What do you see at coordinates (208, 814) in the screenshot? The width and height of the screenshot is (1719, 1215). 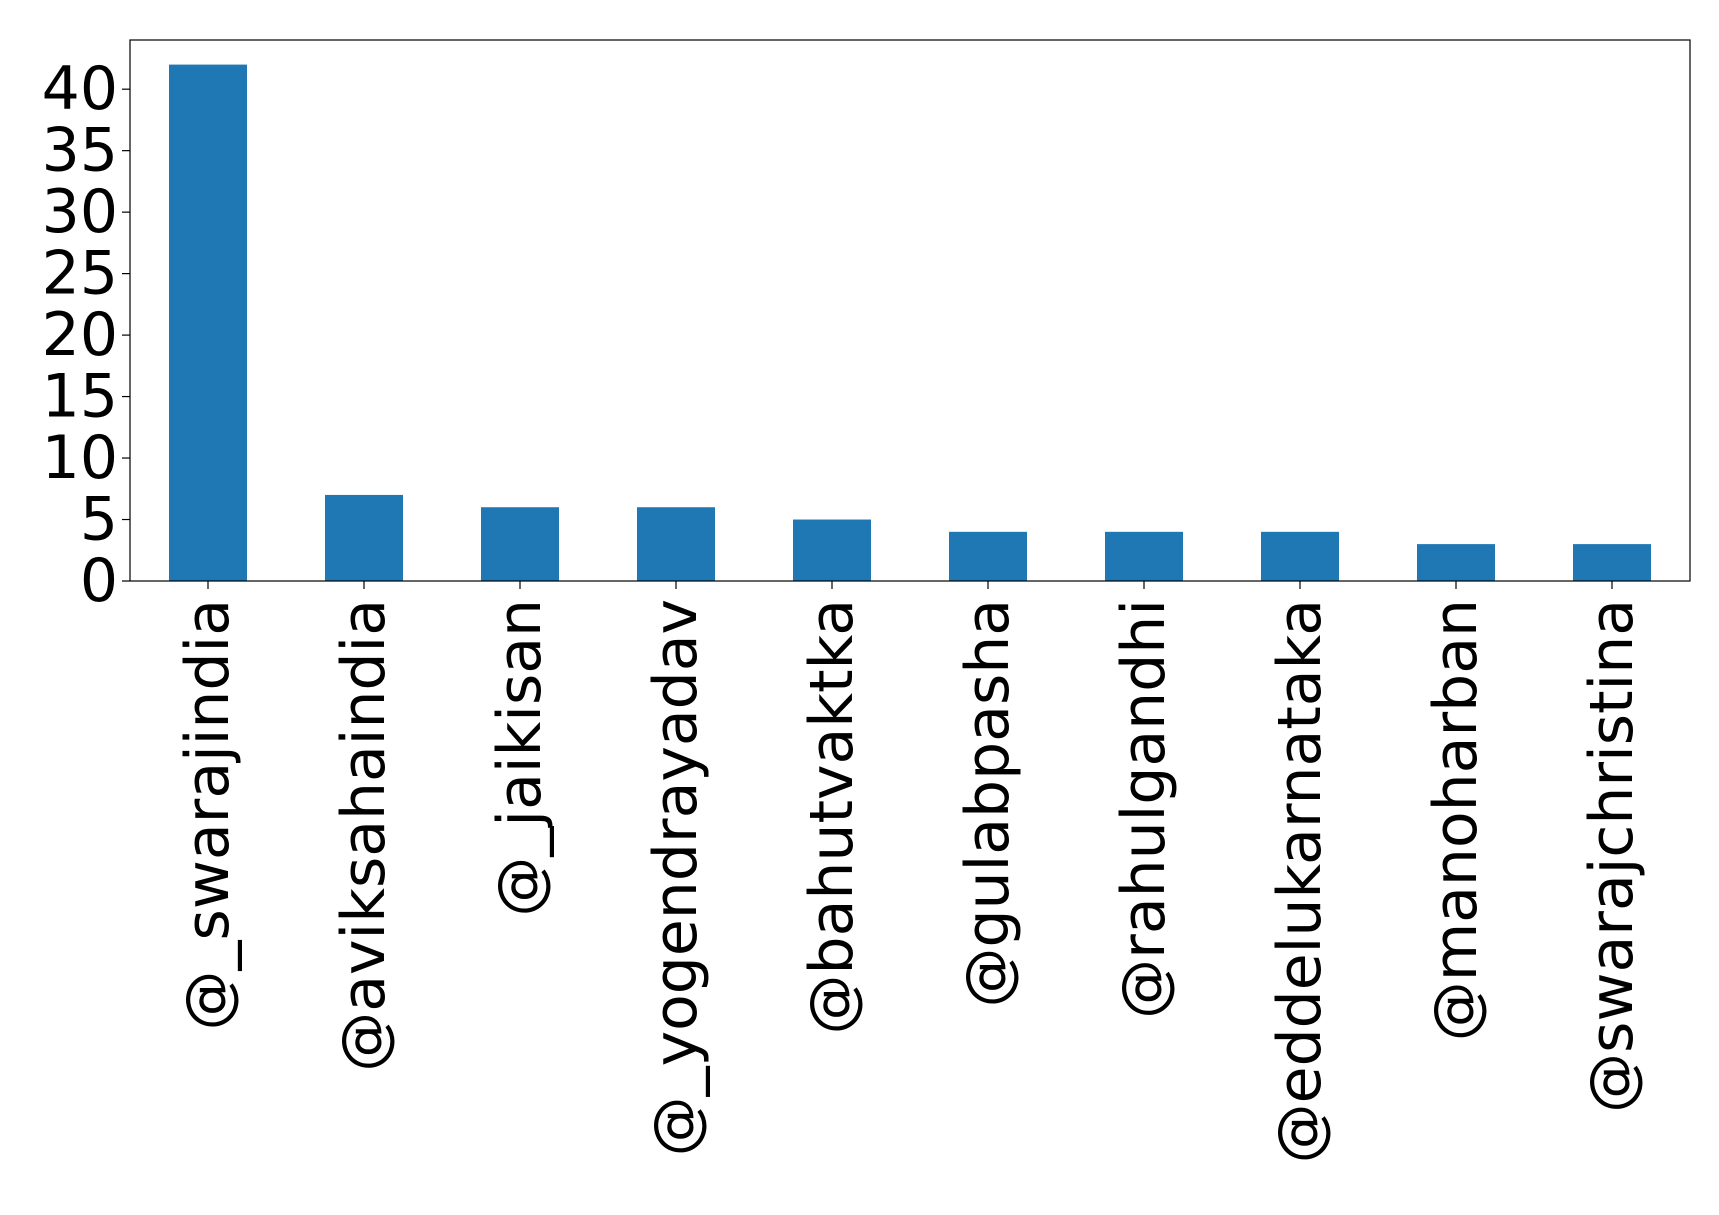 I see `x-tick-label: @_swarajindia` at bounding box center [208, 814].